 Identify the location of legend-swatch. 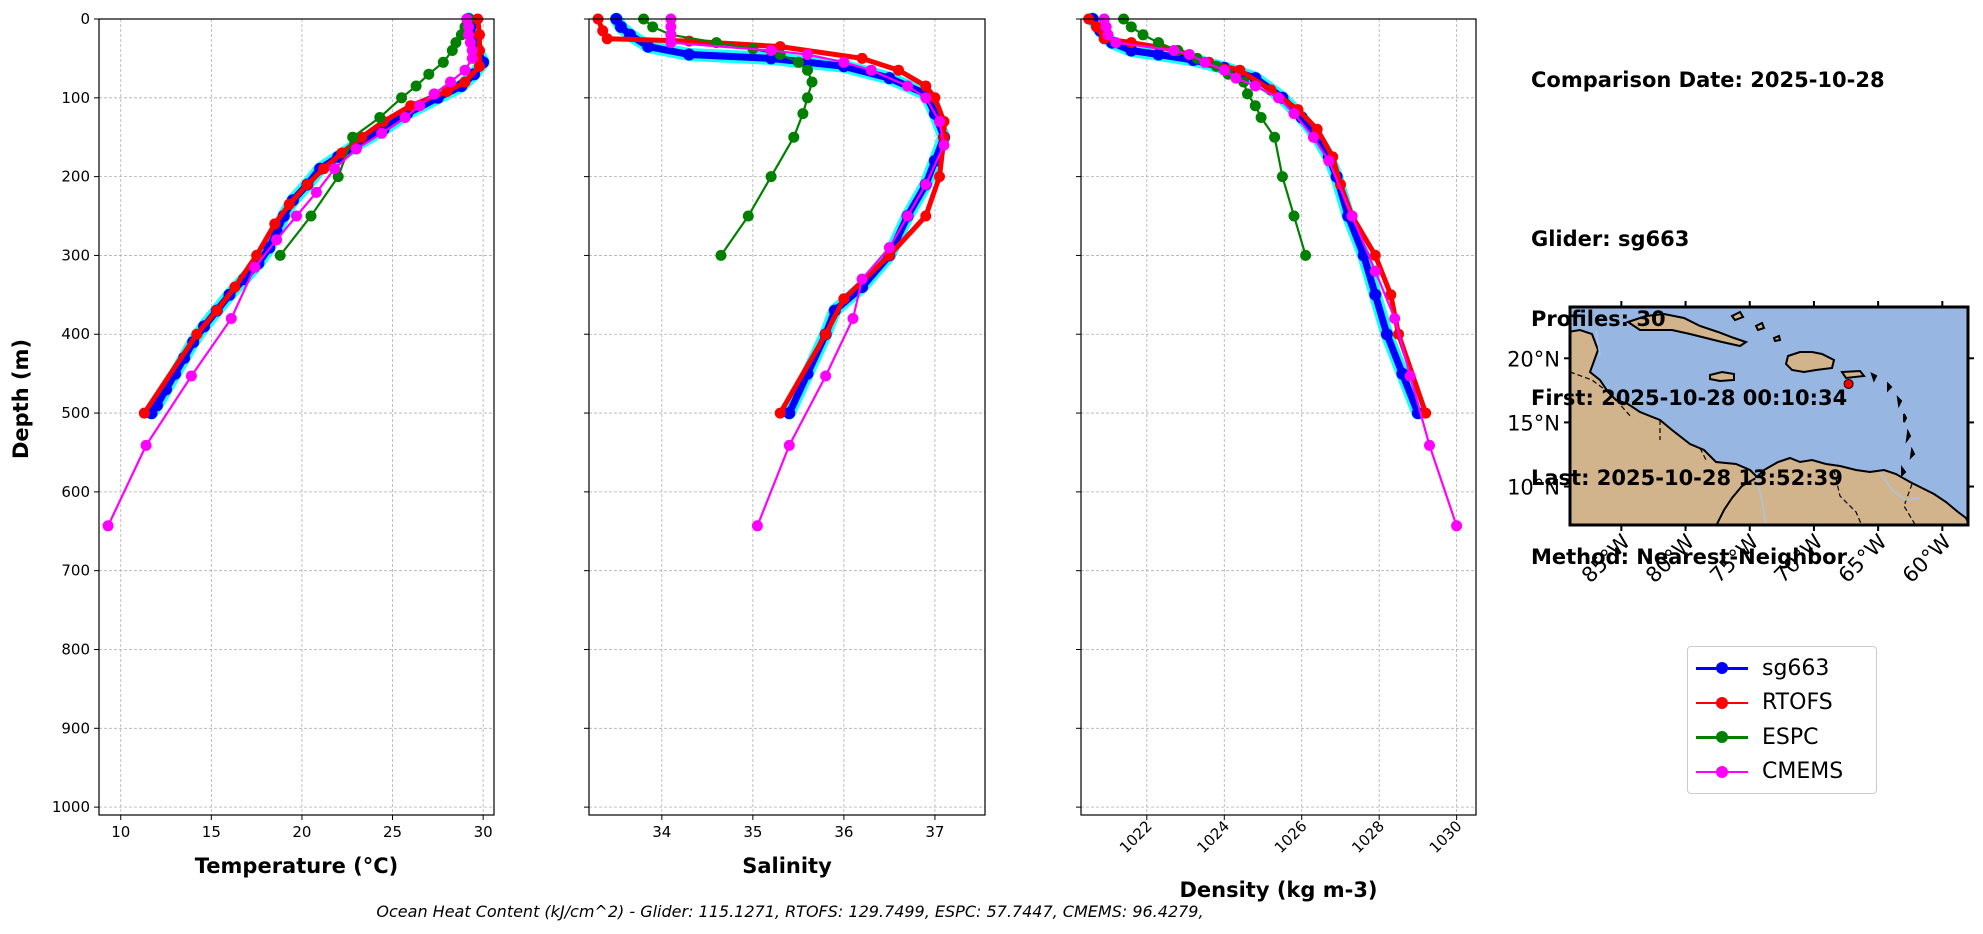
(1722, 703).